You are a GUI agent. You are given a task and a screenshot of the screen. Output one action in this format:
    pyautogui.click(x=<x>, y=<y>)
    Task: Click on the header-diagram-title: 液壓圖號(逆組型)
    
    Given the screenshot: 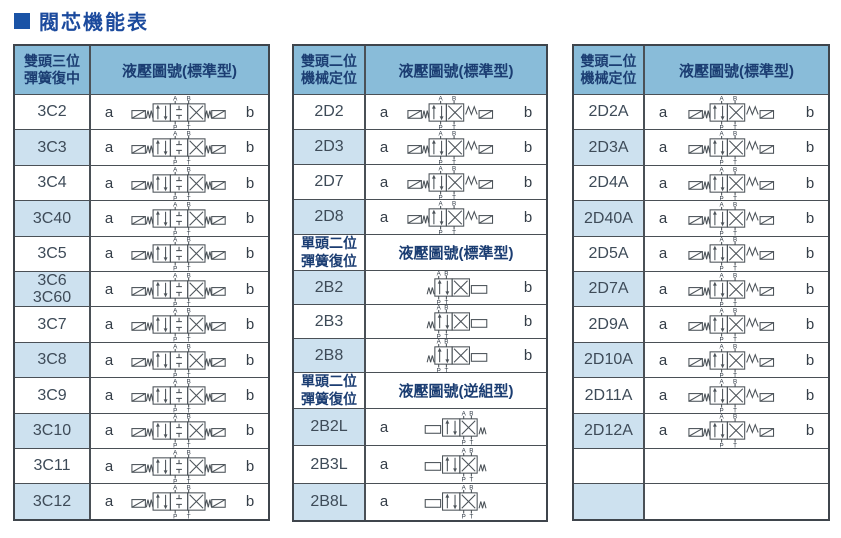 What is the action you would take?
    pyautogui.click(x=456, y=391)
    